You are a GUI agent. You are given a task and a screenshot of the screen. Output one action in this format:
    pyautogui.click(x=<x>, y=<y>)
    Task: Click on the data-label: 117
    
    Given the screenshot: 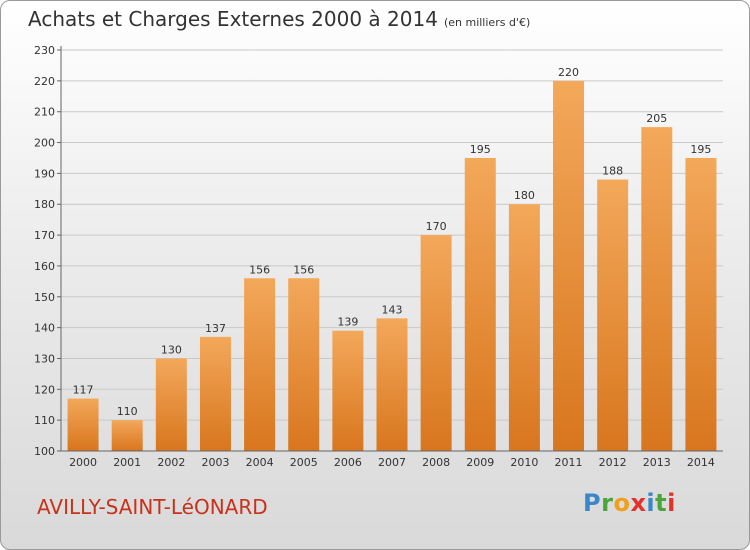 What is the action you would take?
    pyautogui.click(x=83, y=390)
    